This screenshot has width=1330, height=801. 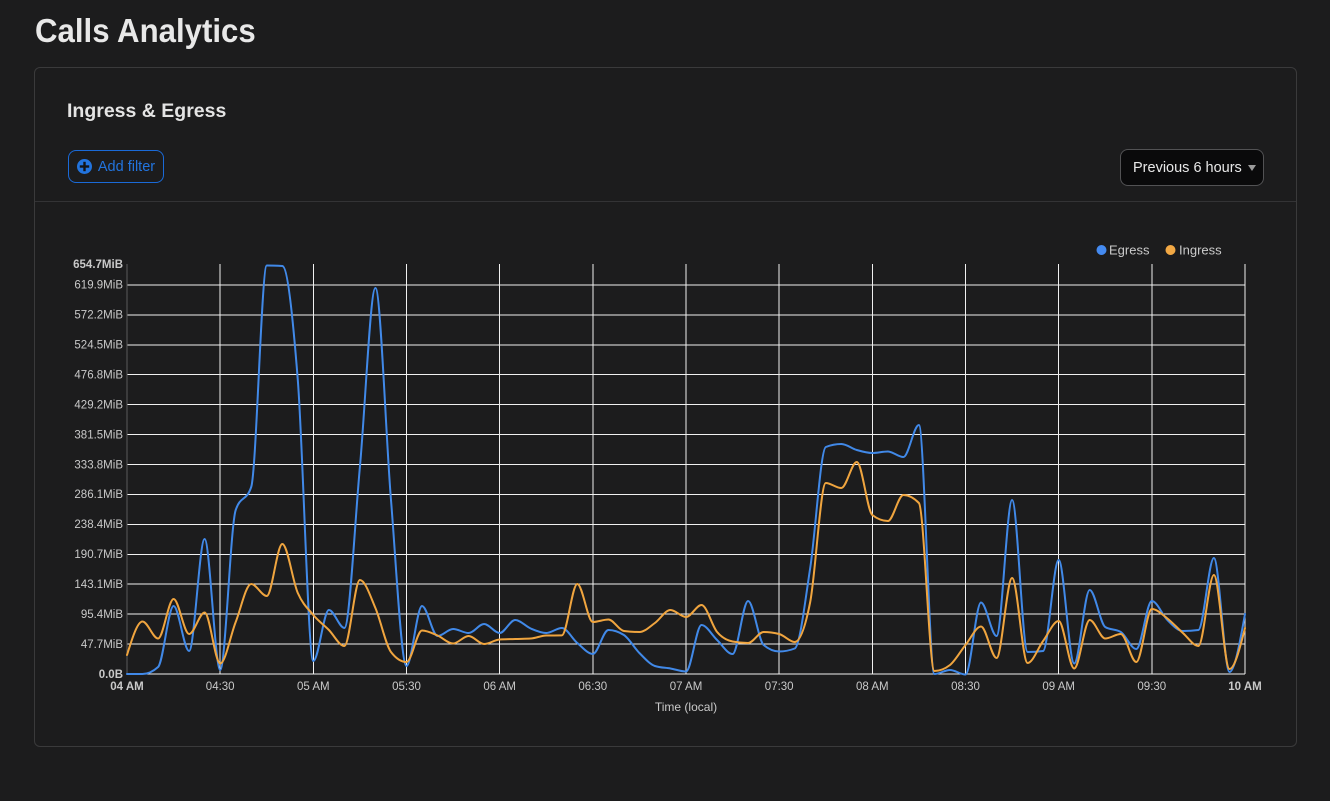 I want to click on svg-text: 07:30, so click(x=779, y=687).